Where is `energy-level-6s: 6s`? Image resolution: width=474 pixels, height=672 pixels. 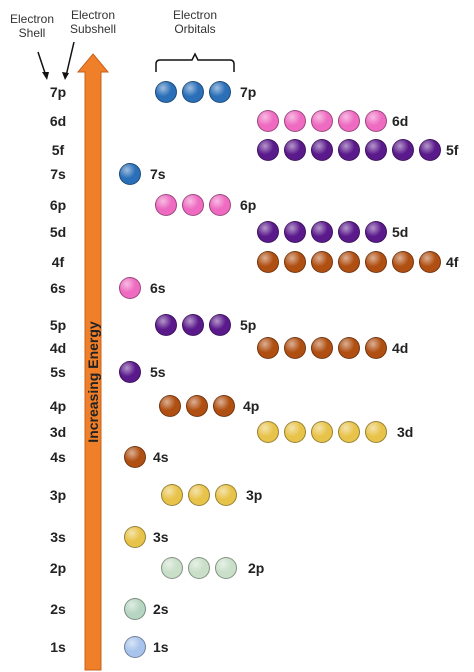 energy-level-6s: 6s is located at coordinates (58, 288).